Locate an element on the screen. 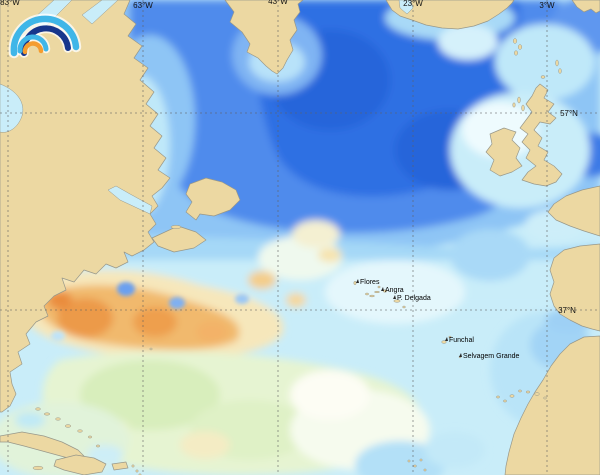 The image size is (600, 475). longitude-label-63w: 63°W is located at coordinates (143, 5).